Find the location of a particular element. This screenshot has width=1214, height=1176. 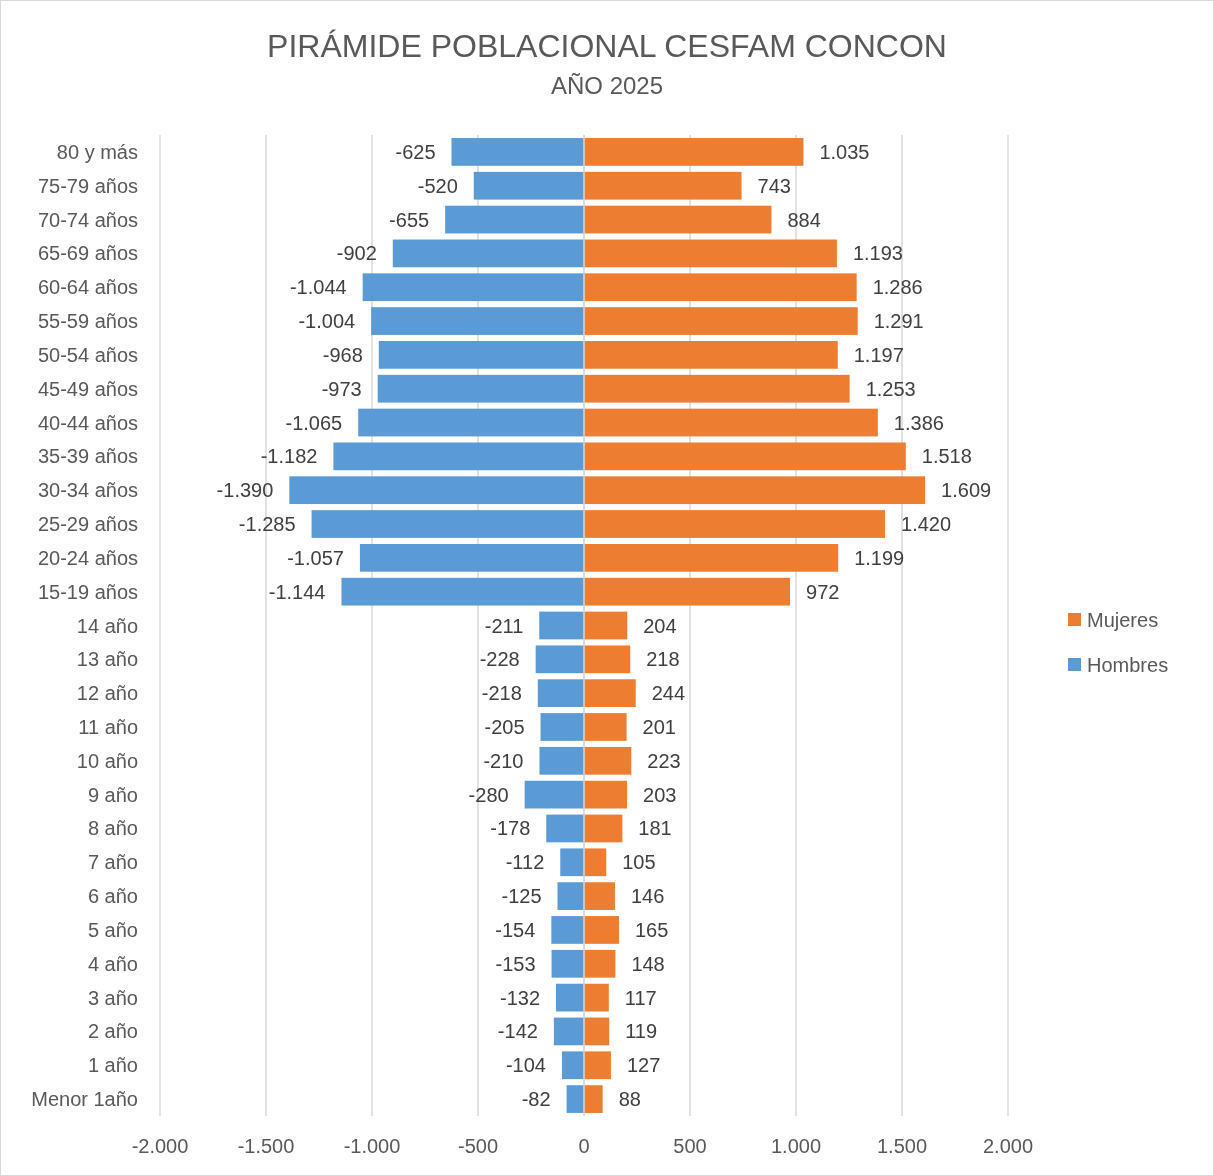

data-label: -1.144 is located at coordinates (297, 591).